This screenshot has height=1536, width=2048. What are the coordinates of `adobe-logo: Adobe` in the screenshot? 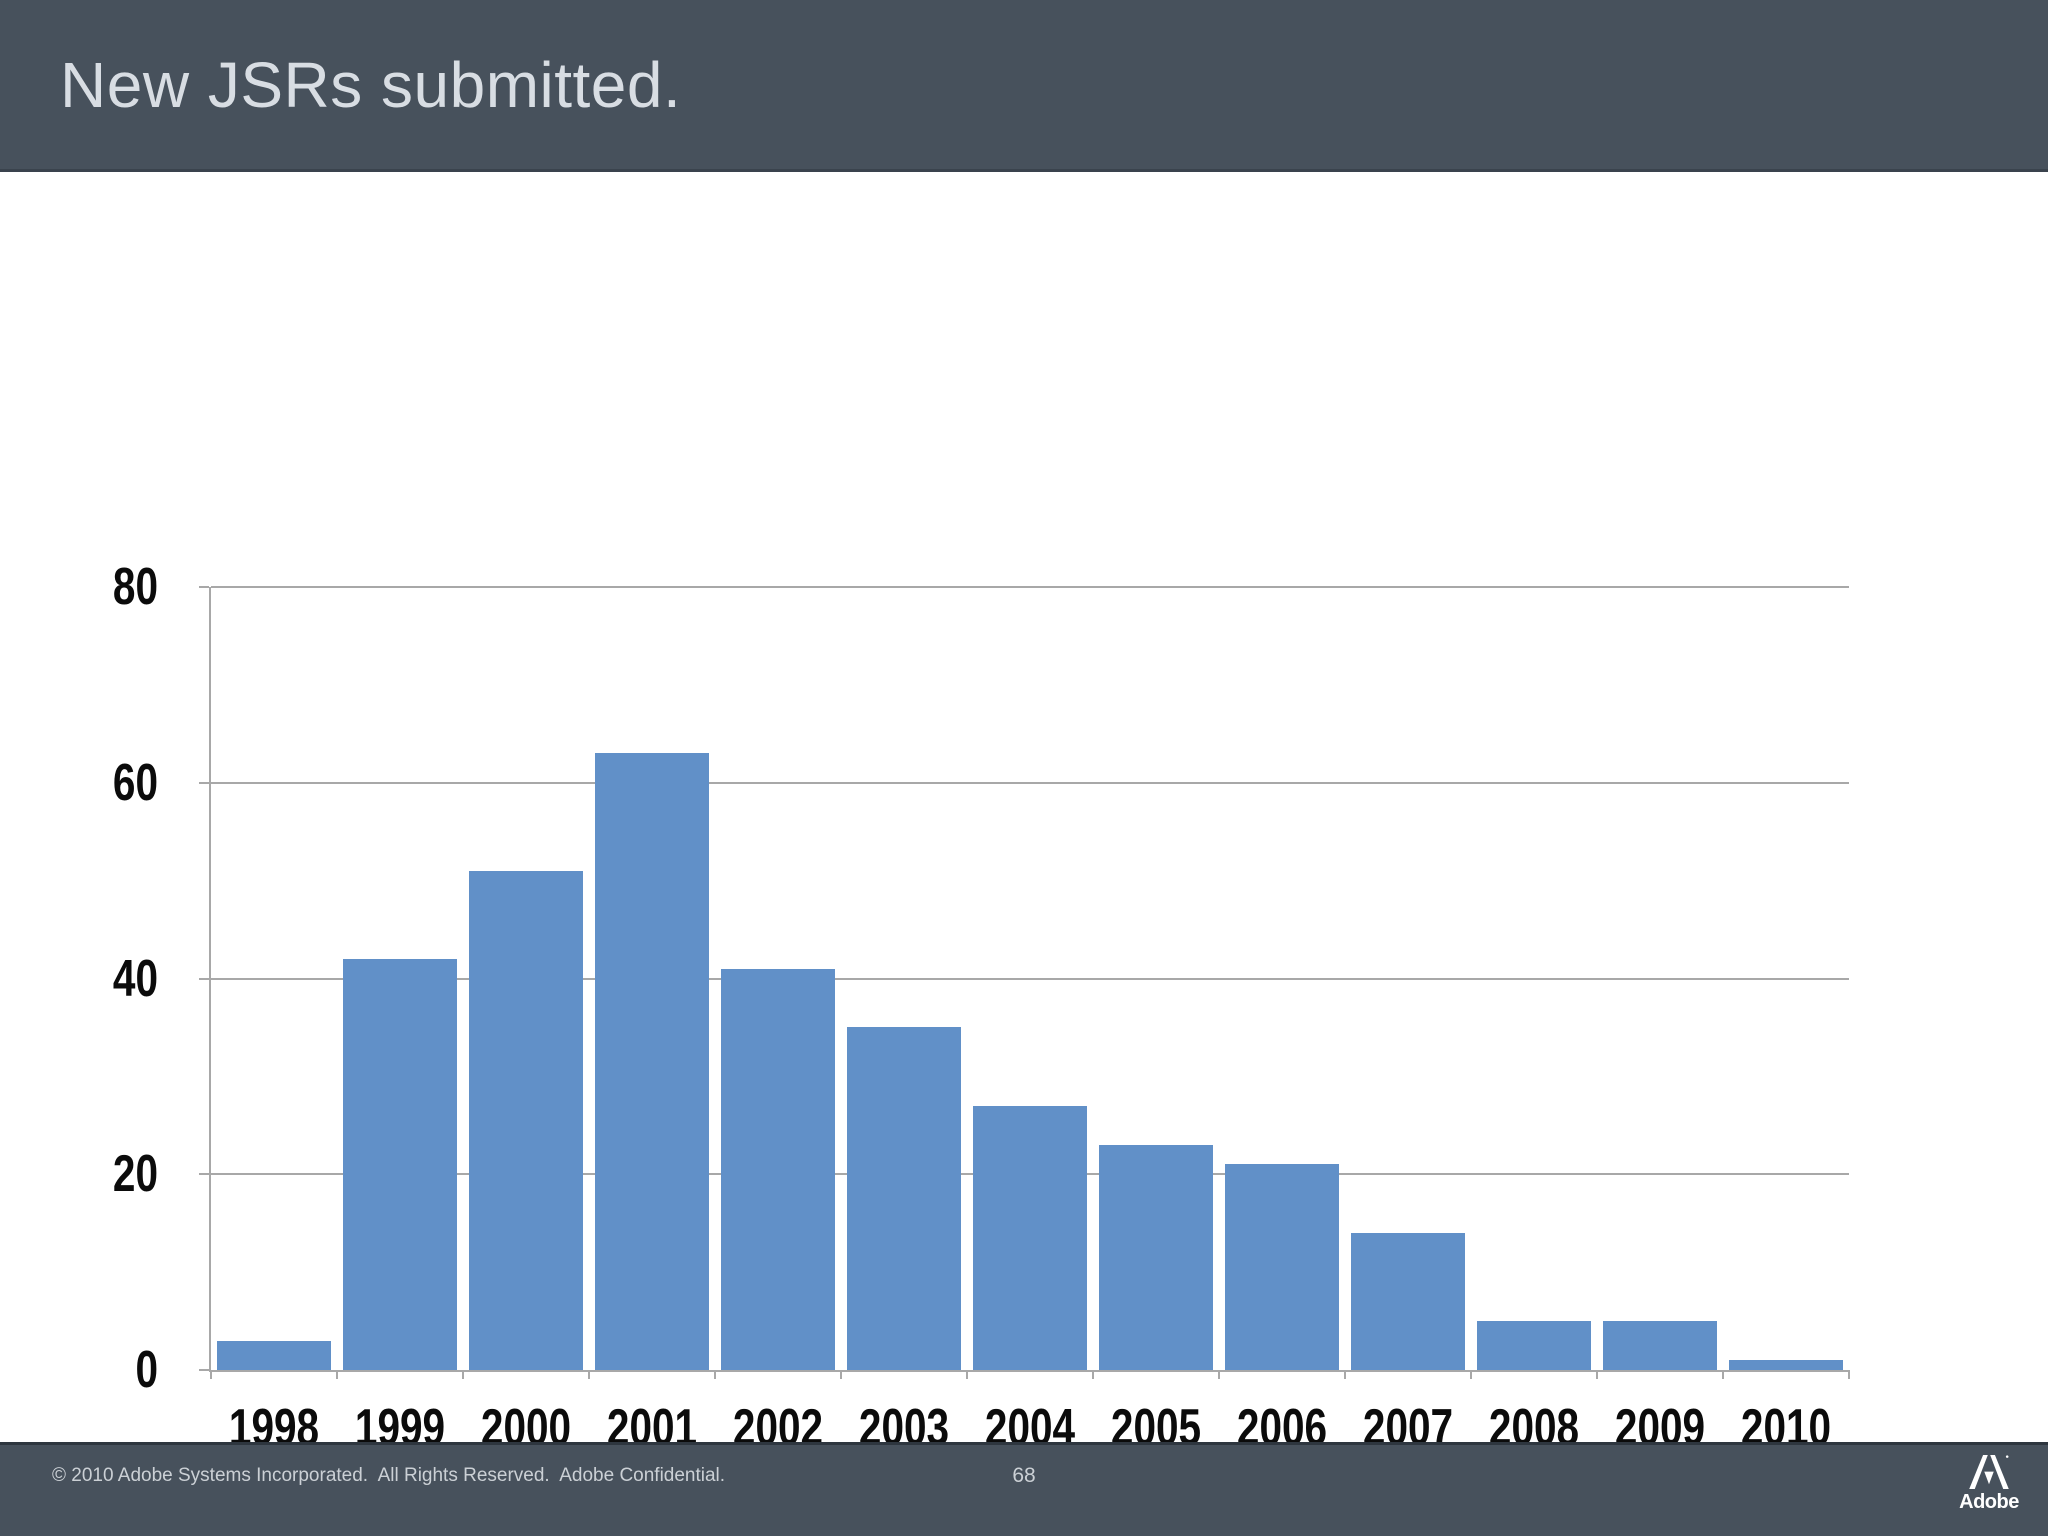 It's located at (1989, 1492).